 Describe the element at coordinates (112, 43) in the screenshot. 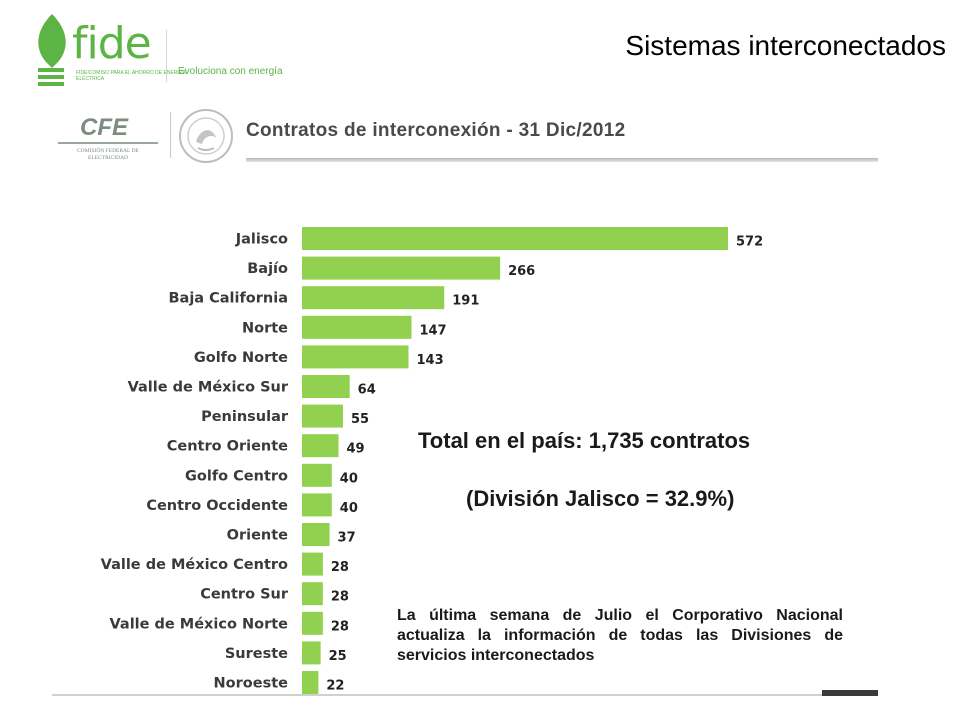

I see `fide-wordmark: fide` at that location.